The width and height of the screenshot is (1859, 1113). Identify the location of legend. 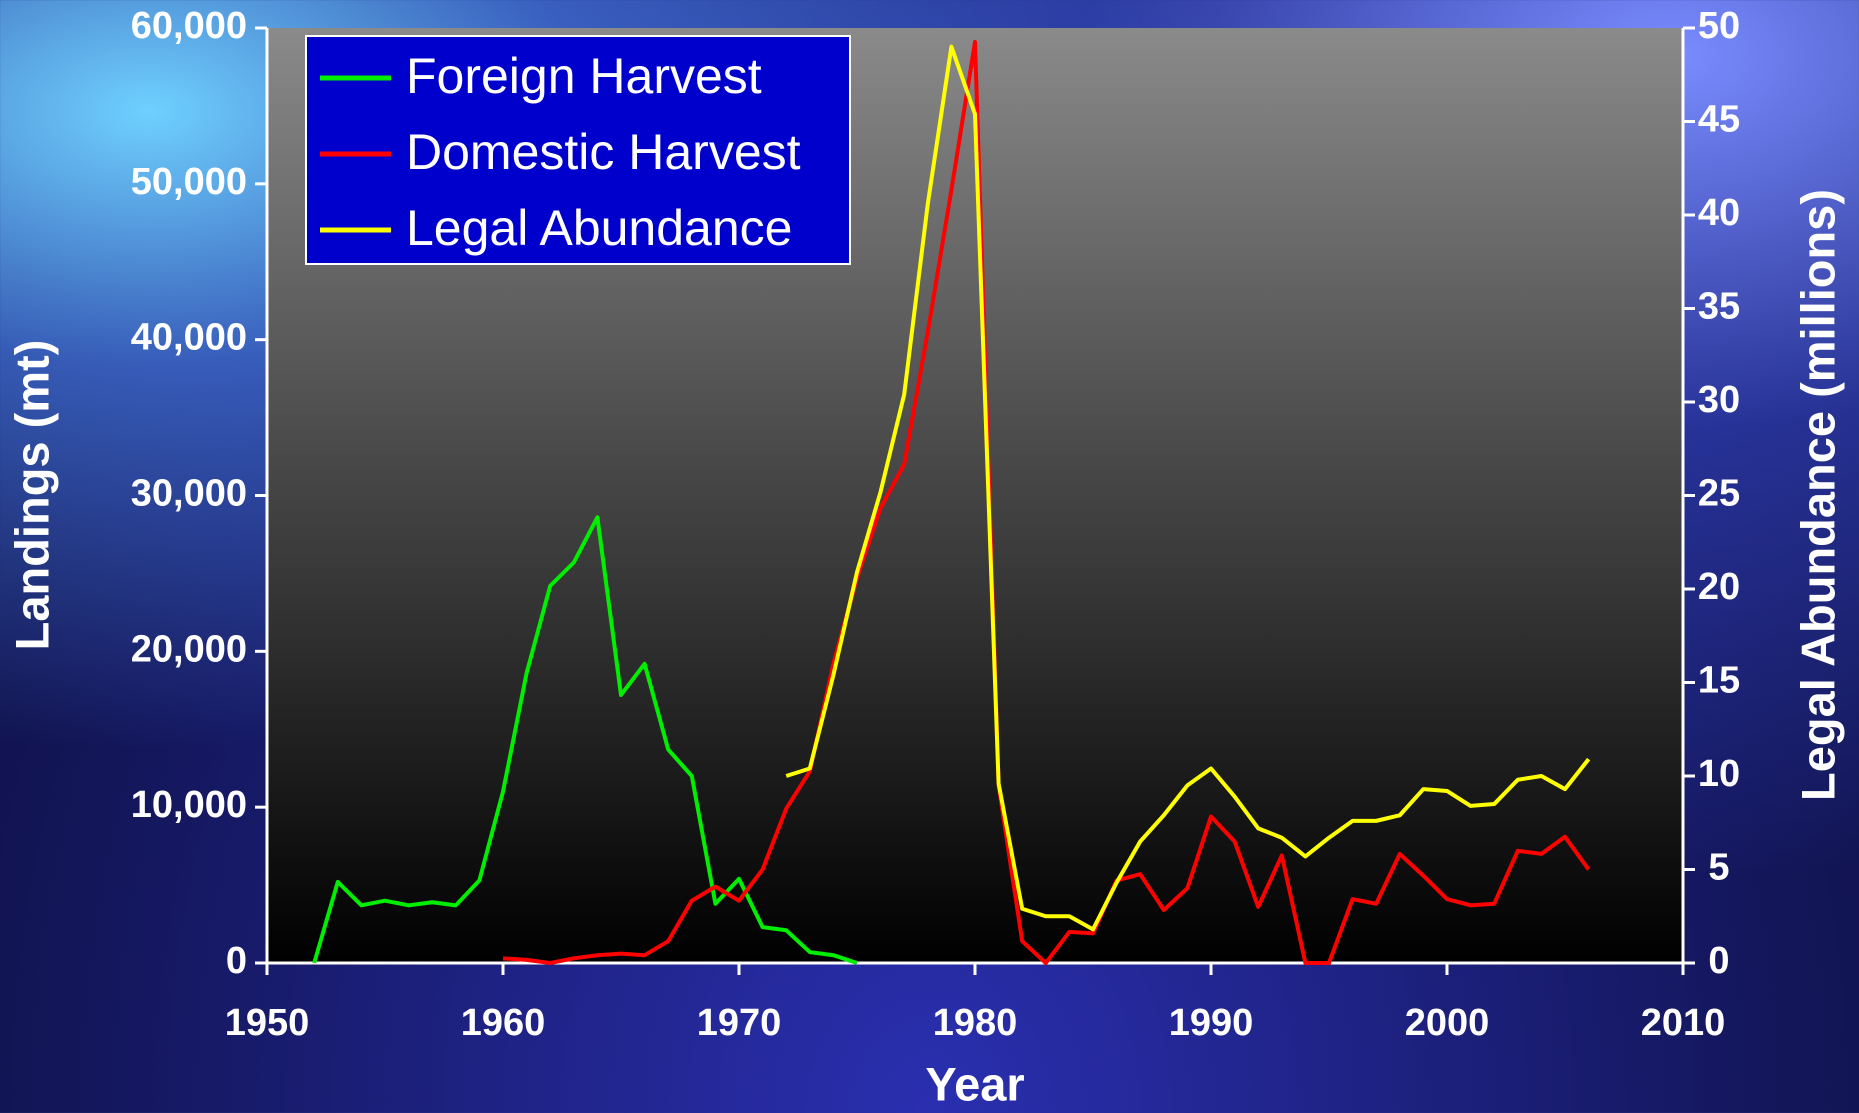
(578, 150).